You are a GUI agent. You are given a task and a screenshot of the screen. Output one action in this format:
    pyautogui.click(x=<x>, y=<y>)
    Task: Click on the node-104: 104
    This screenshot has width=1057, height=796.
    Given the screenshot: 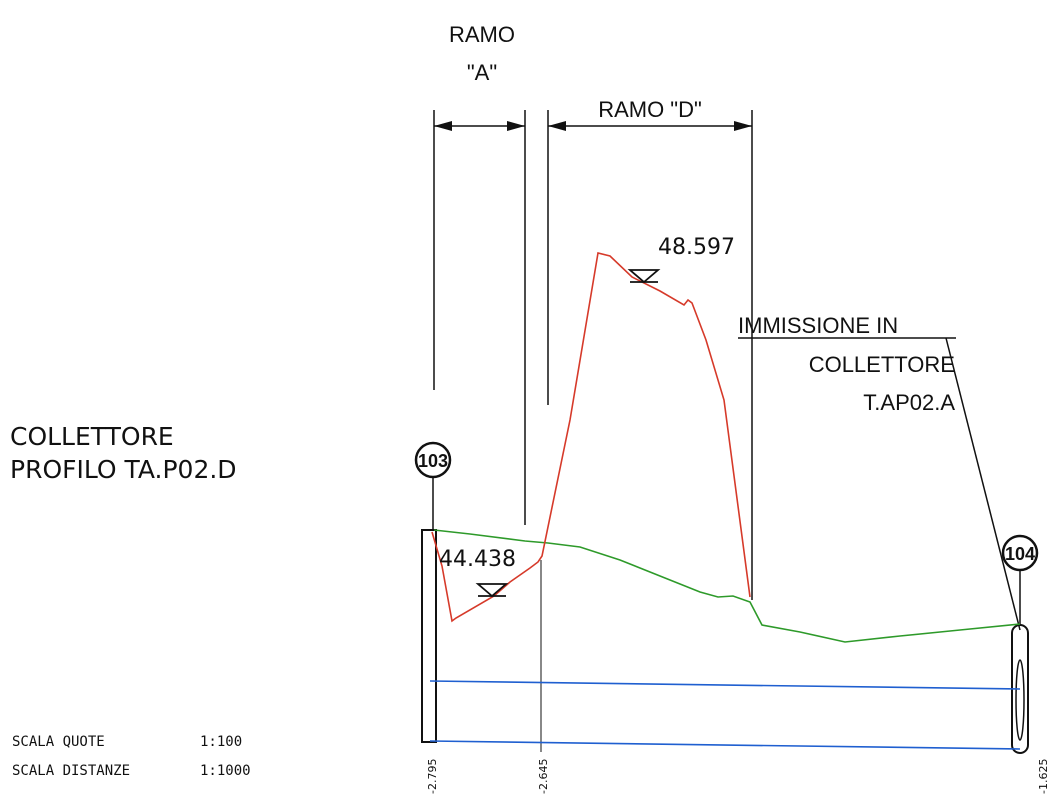 What is the action you would take?
    pyautogui.click(x=1020, y=644)
    